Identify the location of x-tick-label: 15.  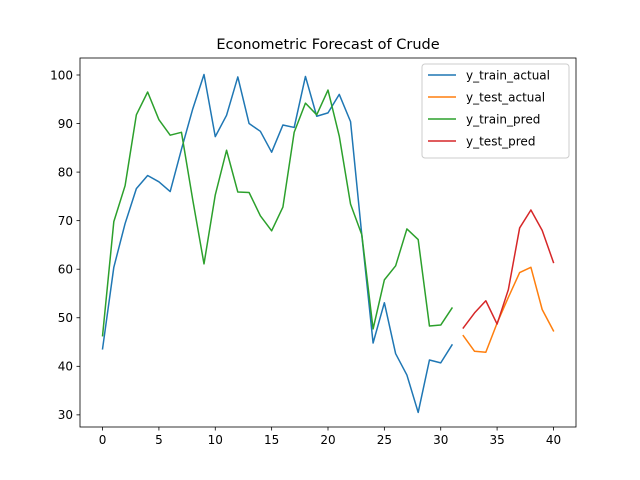
(271, 440).